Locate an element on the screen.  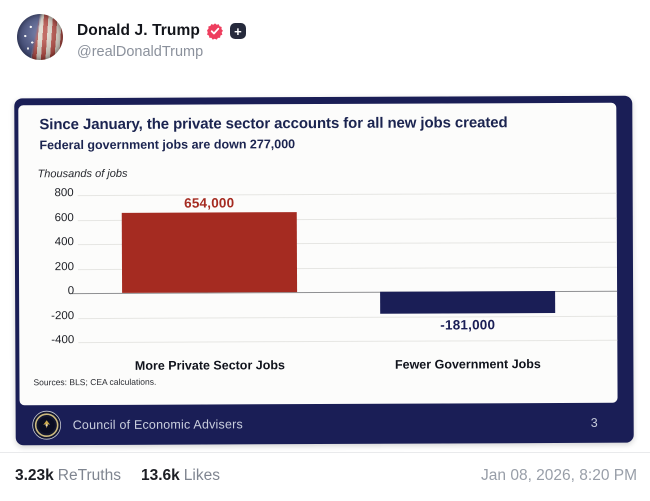
y-tick-label: 0 is located at coordinates (71, 291).